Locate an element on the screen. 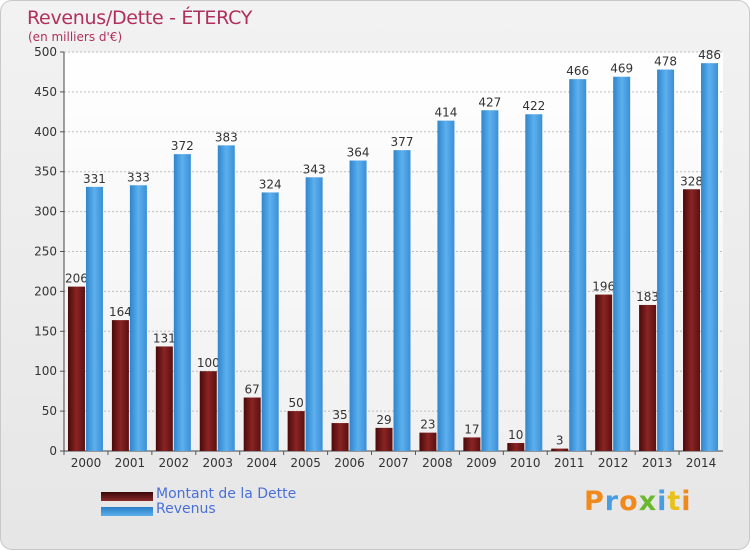  data-label-debt-2005: 50 is located at coordinates (295, 403).